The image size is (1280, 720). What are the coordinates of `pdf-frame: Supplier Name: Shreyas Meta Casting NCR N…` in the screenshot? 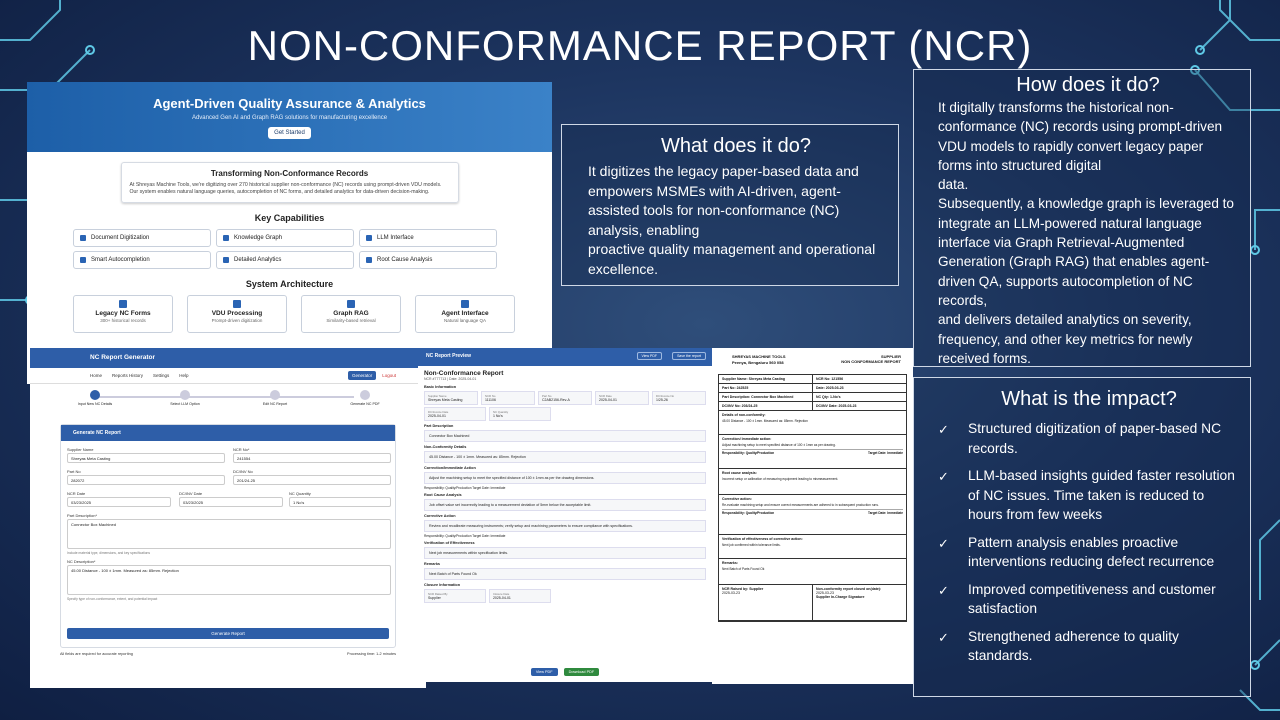 It's located at (812, 498).